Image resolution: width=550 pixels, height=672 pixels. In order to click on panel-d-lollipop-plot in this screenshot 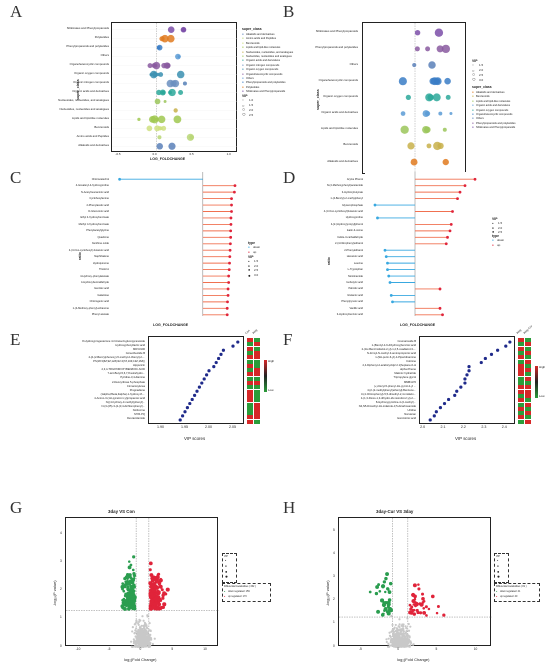, I will do `click(425, 244)`.